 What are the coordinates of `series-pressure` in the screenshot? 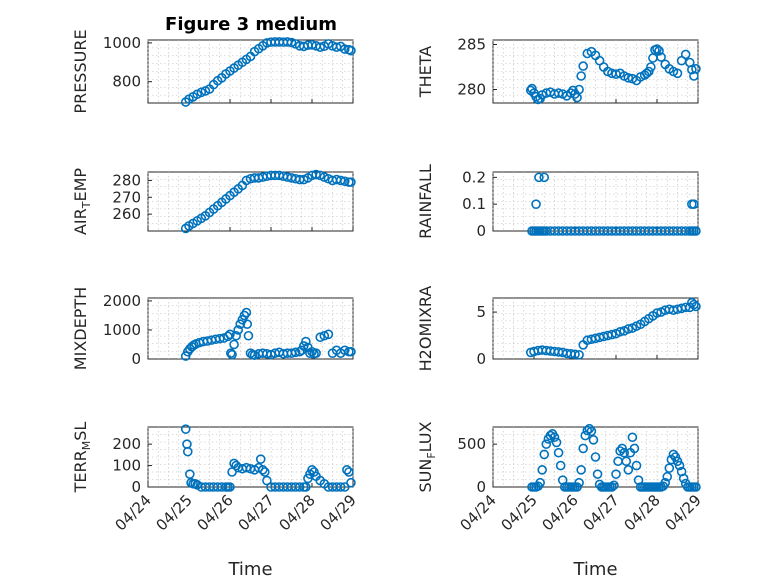 It's located at (268, 72).